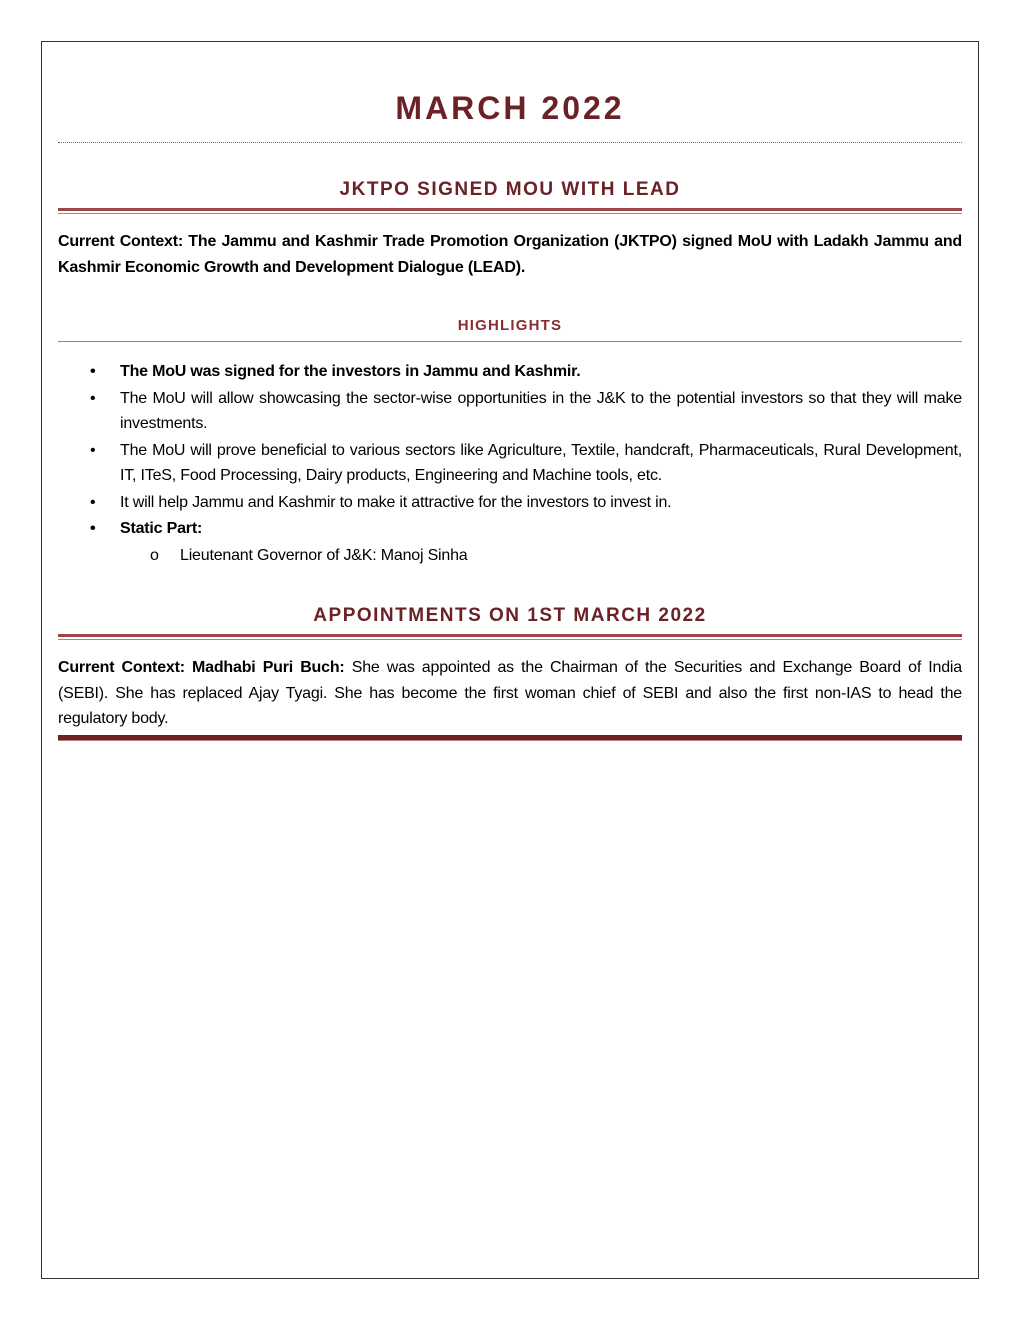 The width and height of the screenshot is (1020, 1320). I want to click on highlights-heading: HIGHLIGHTS, so click(510, 325).